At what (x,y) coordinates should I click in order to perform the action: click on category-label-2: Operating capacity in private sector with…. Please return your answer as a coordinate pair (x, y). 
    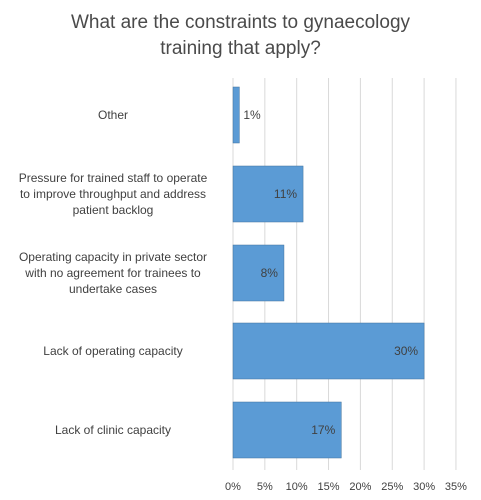
    Looking at the image, I should click on (113, 273).